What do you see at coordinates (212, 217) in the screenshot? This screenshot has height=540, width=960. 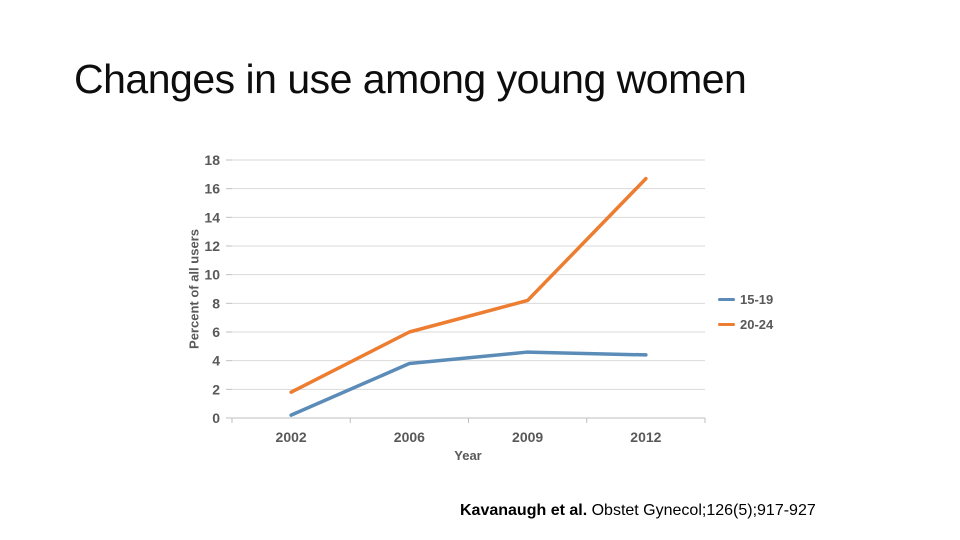 I see `y-tick-label: 14` at bounding box center [212, 217].